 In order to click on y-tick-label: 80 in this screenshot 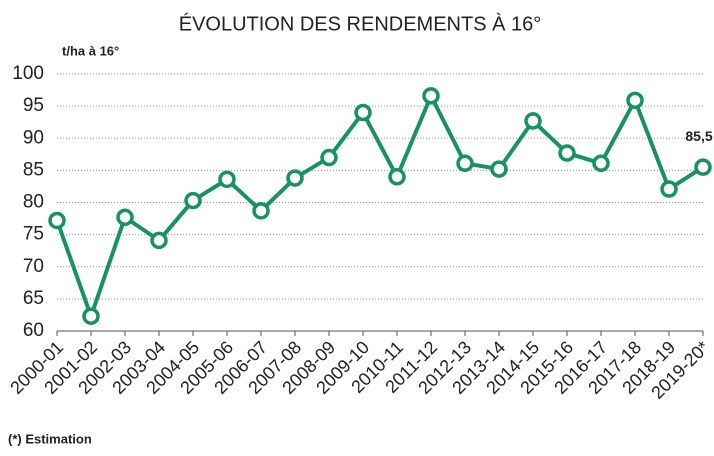, I will do `click(33, 202)`.